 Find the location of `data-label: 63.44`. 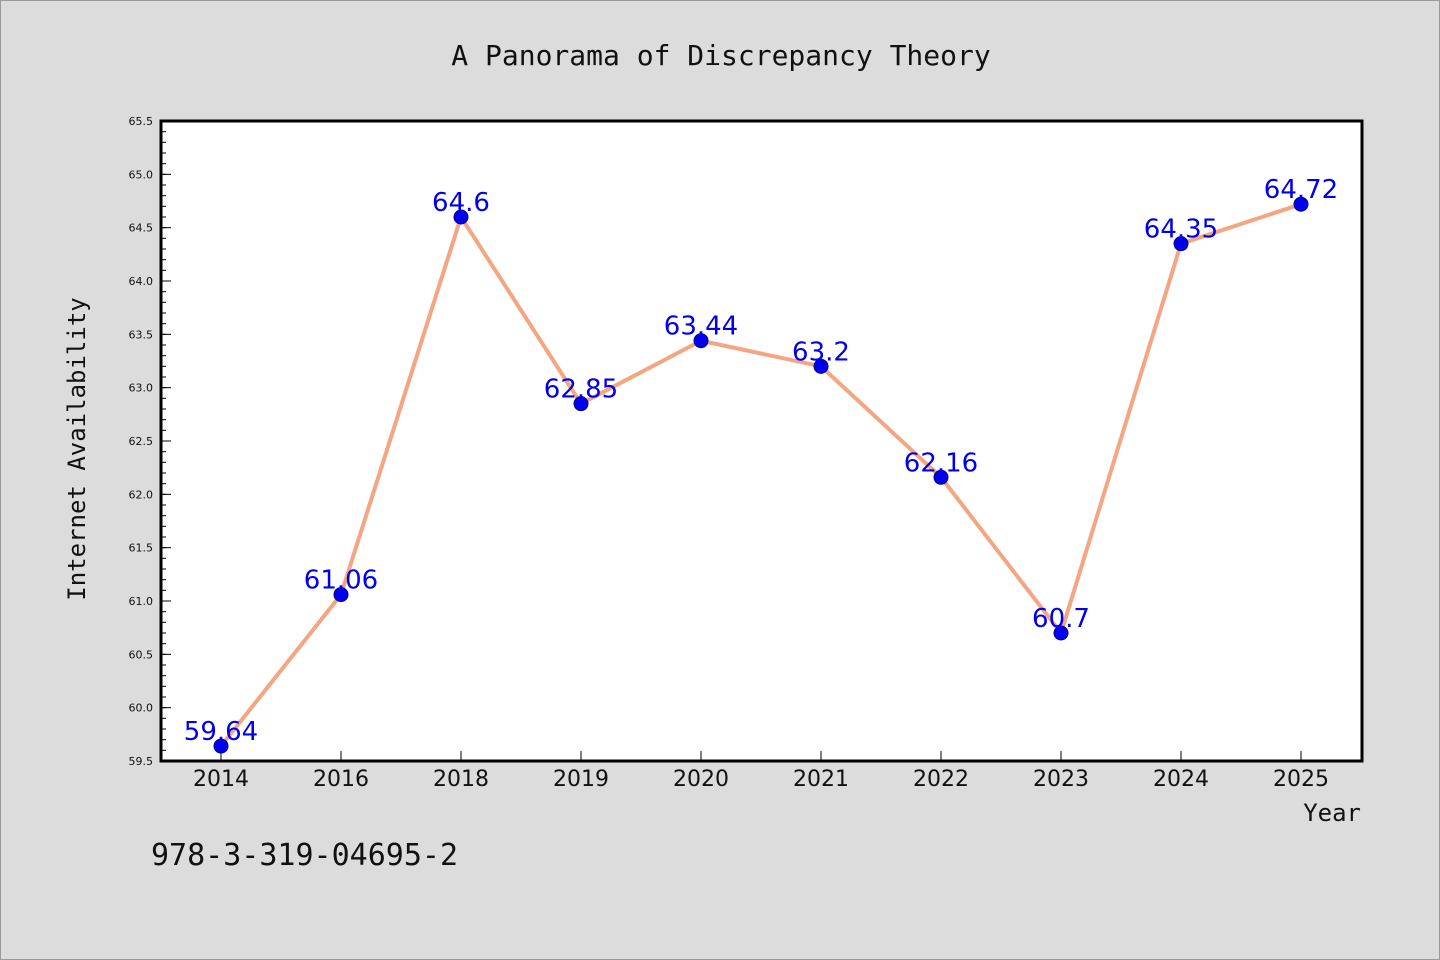

data-label: 63.44 is located at coordinates (701, 327).